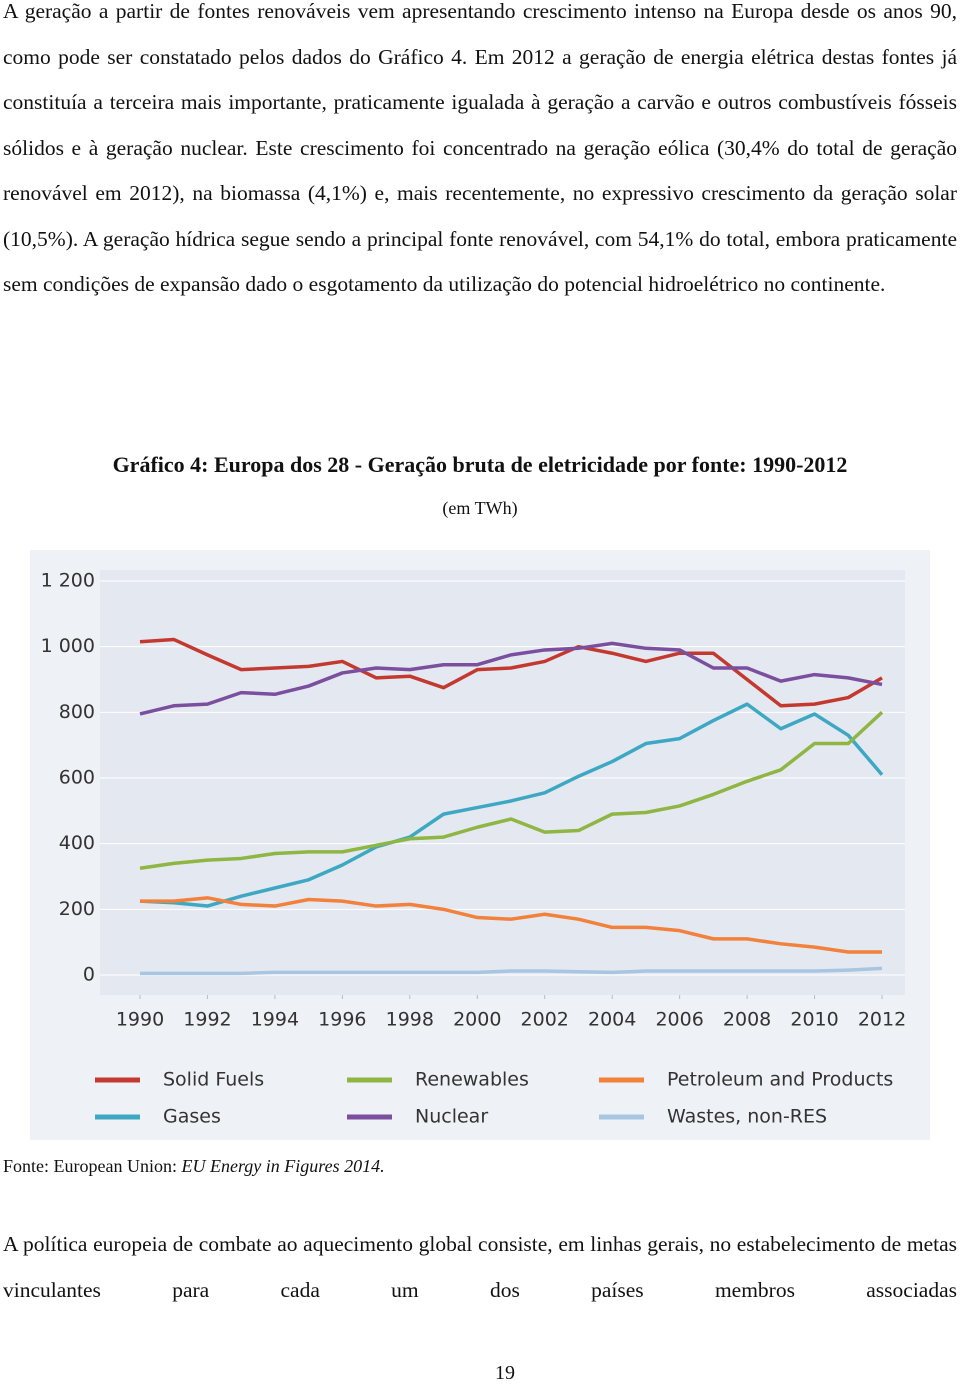  Describe the element at coordinates (814, 1020) in the screenshot. I see `x-tick-label: 2010` at that location.